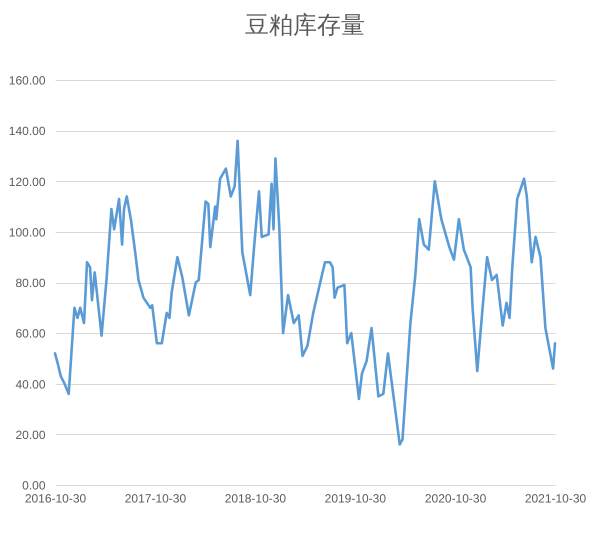 This screenshot has width=592, height=547. What do you see at coordinates (455, 499) in the screenshot?
I see `x-tick-label: 2020-10-30` at bounding box center [455, 499].